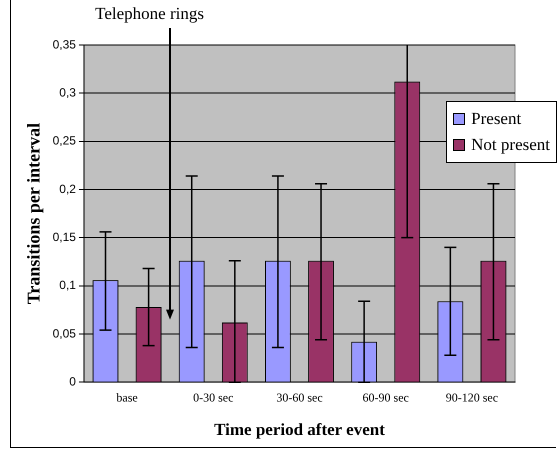 The width and height of the screenshot is (557, 449). Describe the element at coordinates (72, 381) in the screenshot. I see `y-tick-label: 0` at that location.